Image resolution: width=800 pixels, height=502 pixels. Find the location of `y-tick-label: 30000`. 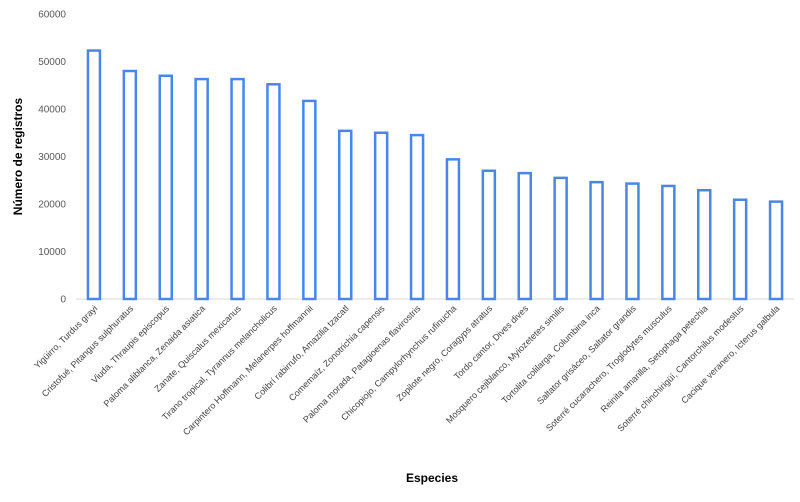

y-tick-label: 30000 is located at coordinates (52, 157).